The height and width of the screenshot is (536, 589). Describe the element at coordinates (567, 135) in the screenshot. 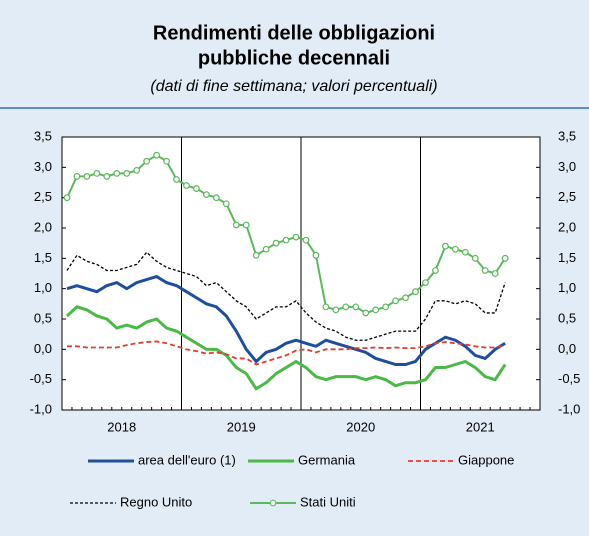

I see `y2-tick-label: 3,5` at that location.